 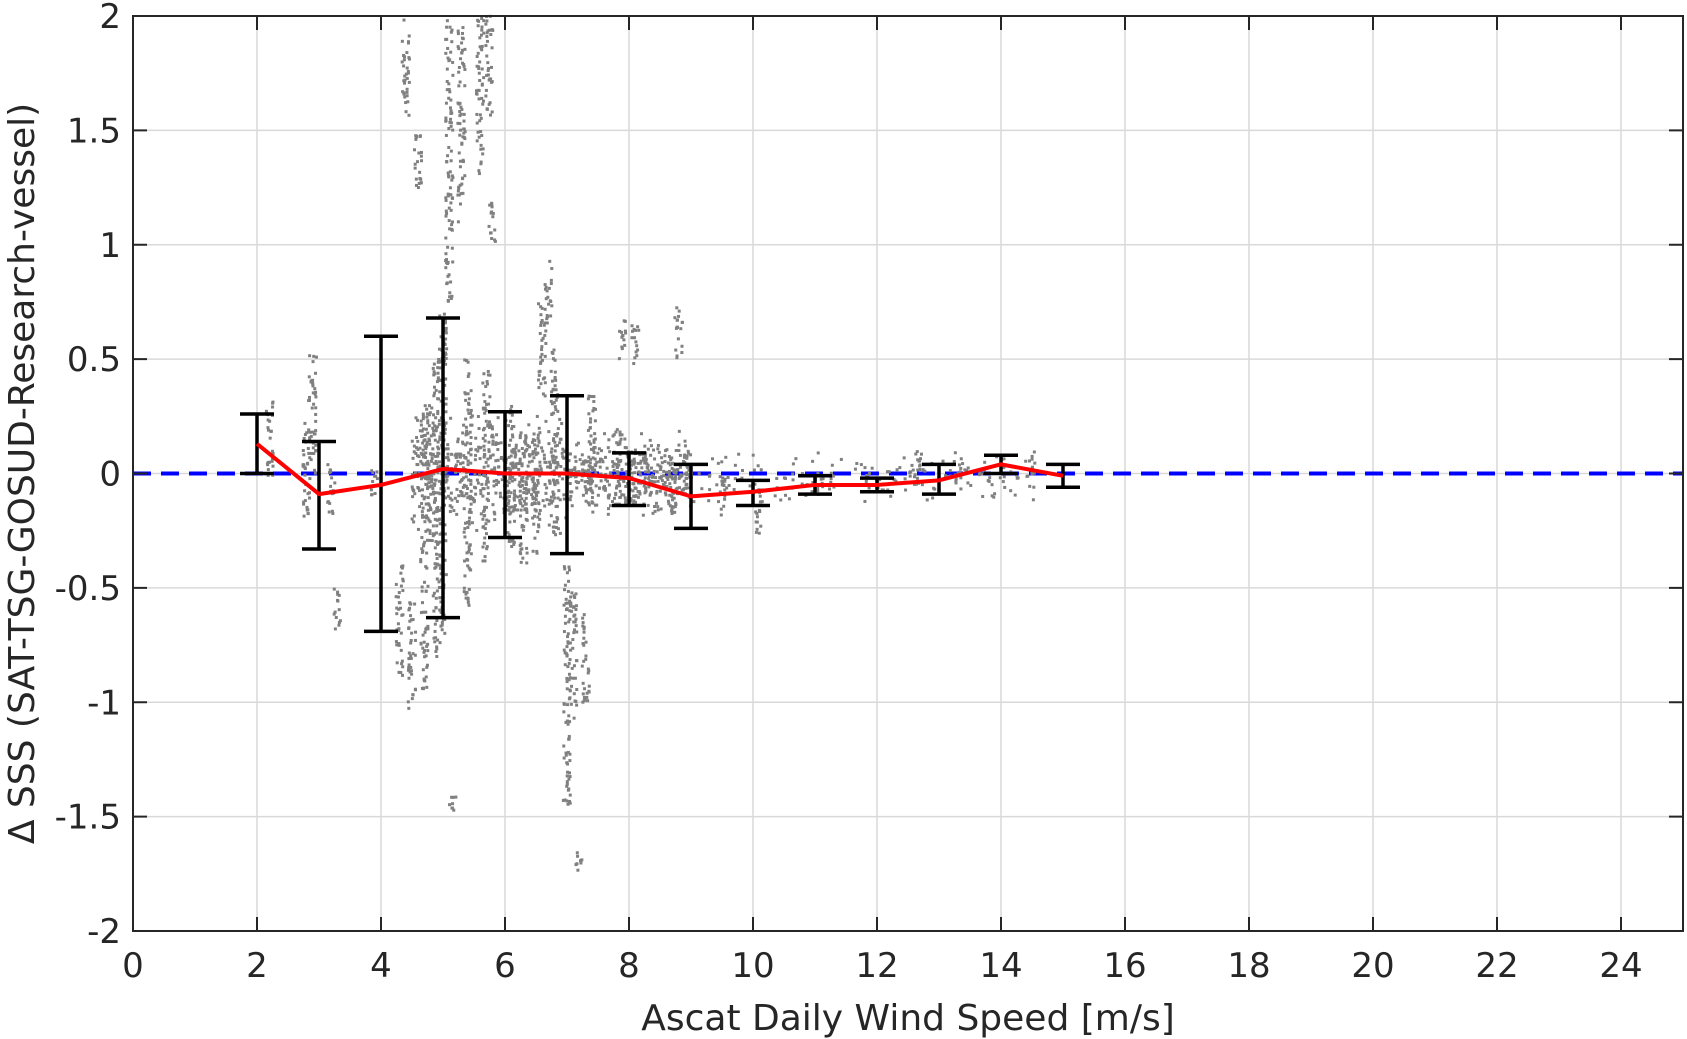 What do you see at coordinates (622, 340) in the screenshot?
I see `scatter-cluster` at bounding box center [622, 340].